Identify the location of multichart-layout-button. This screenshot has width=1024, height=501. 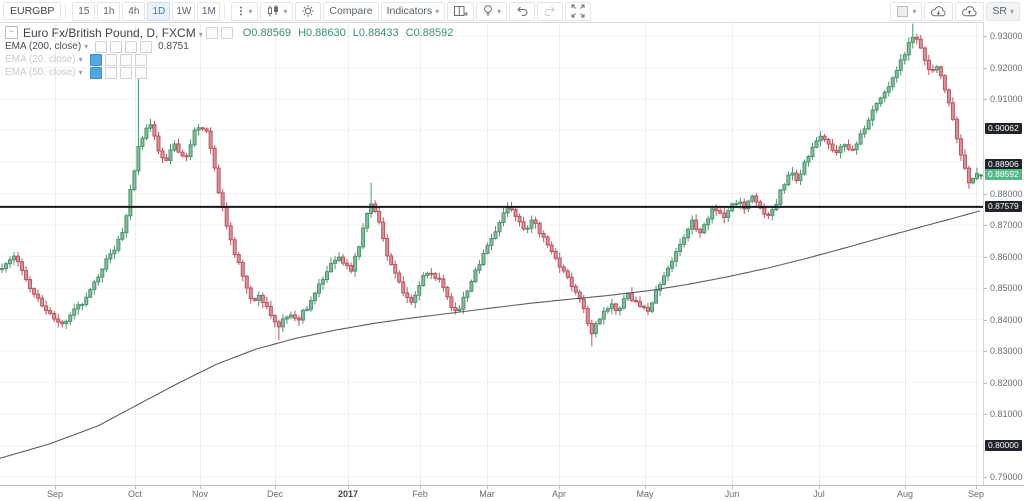
(461, 11).